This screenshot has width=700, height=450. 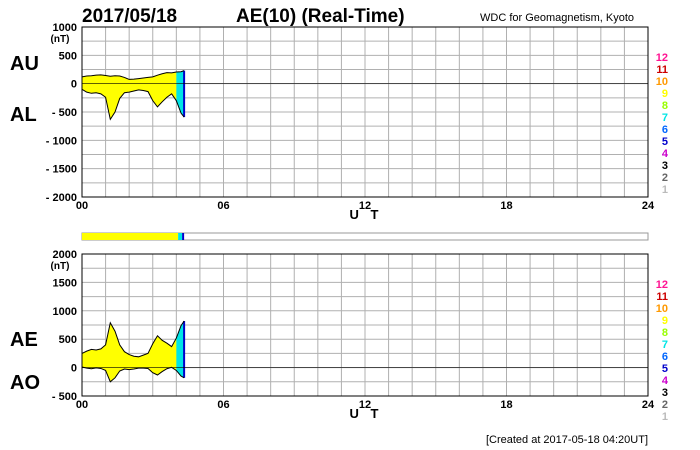 What do you see at coordinates (25, 383) in the screenshot?
I see `ao-label: AO` at bounding box center [25, 383].